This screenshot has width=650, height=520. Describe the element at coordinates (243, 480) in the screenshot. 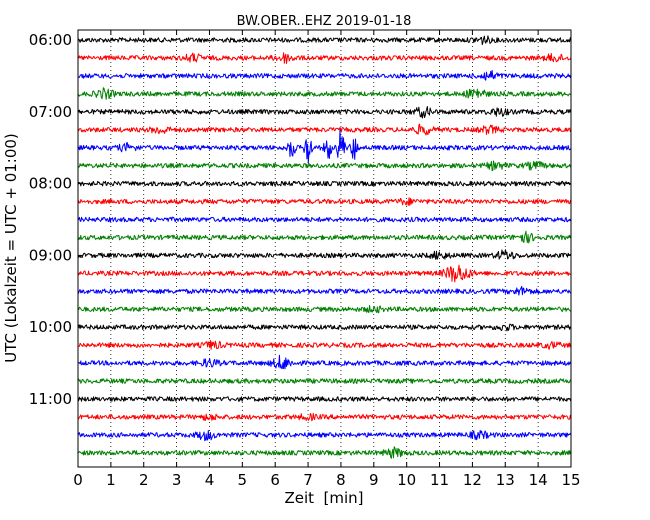

I see `x-tick-label: 5` at that location.